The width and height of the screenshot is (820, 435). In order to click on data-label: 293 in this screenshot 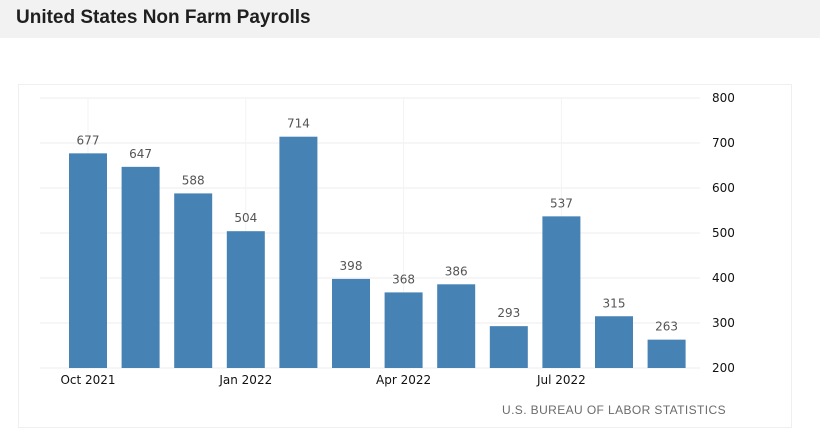, I will do `click(508, 313)`.